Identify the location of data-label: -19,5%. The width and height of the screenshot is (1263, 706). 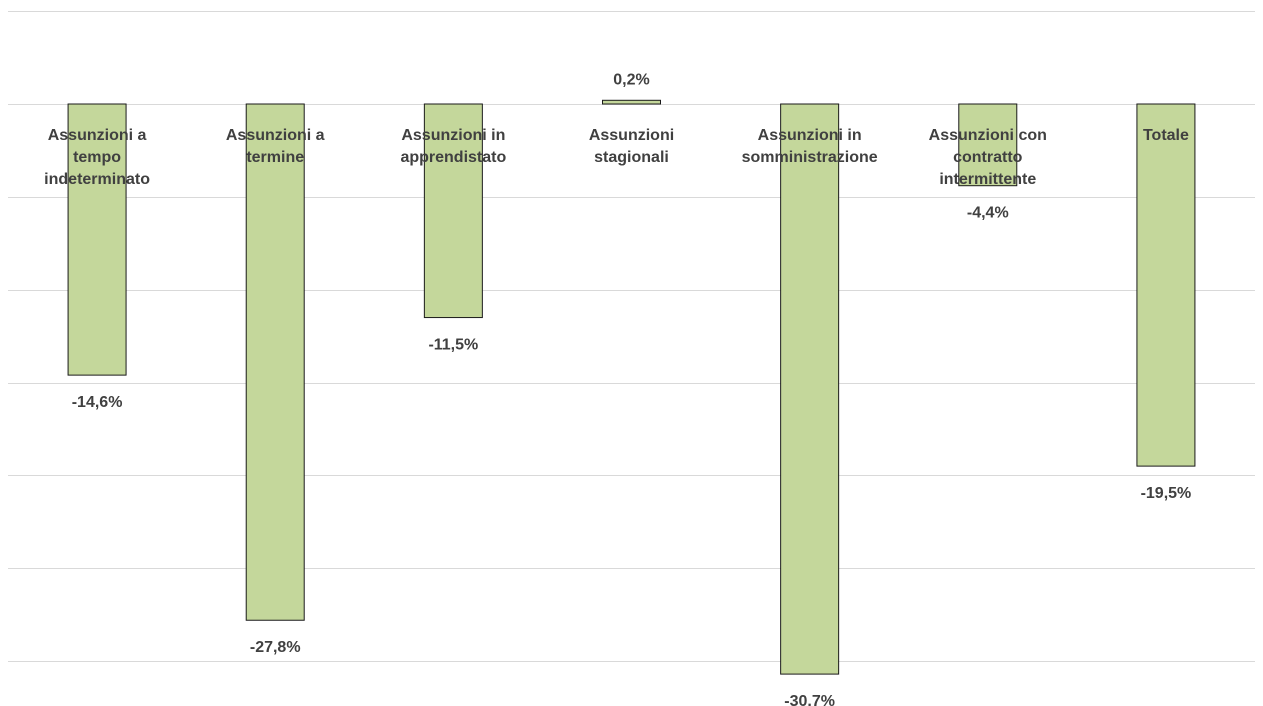
(1166, 493).